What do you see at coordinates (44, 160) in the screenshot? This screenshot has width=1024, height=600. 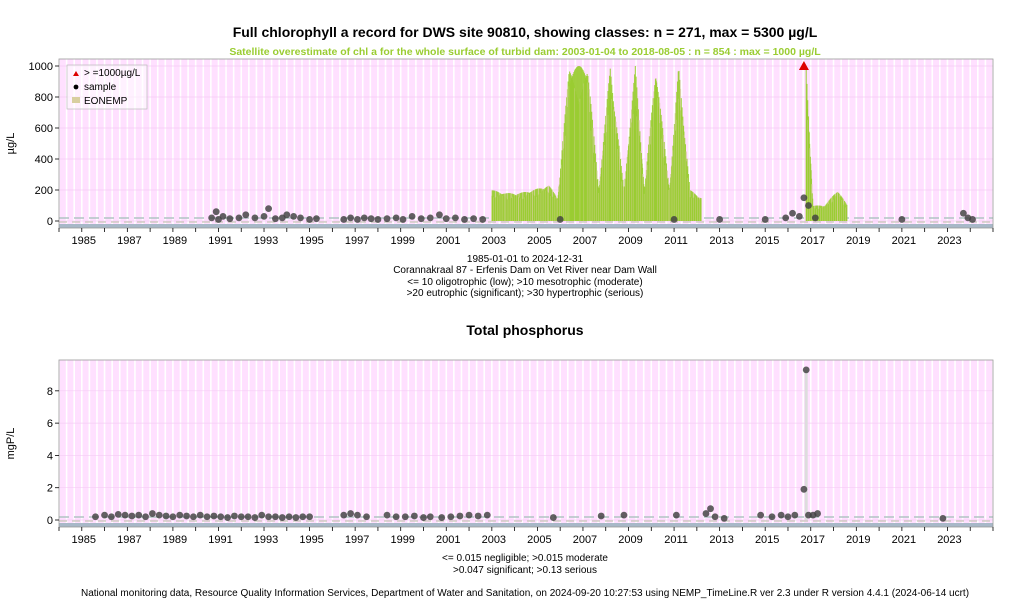 I see `y-tick-label: 400` at bounding box center [44, 160].